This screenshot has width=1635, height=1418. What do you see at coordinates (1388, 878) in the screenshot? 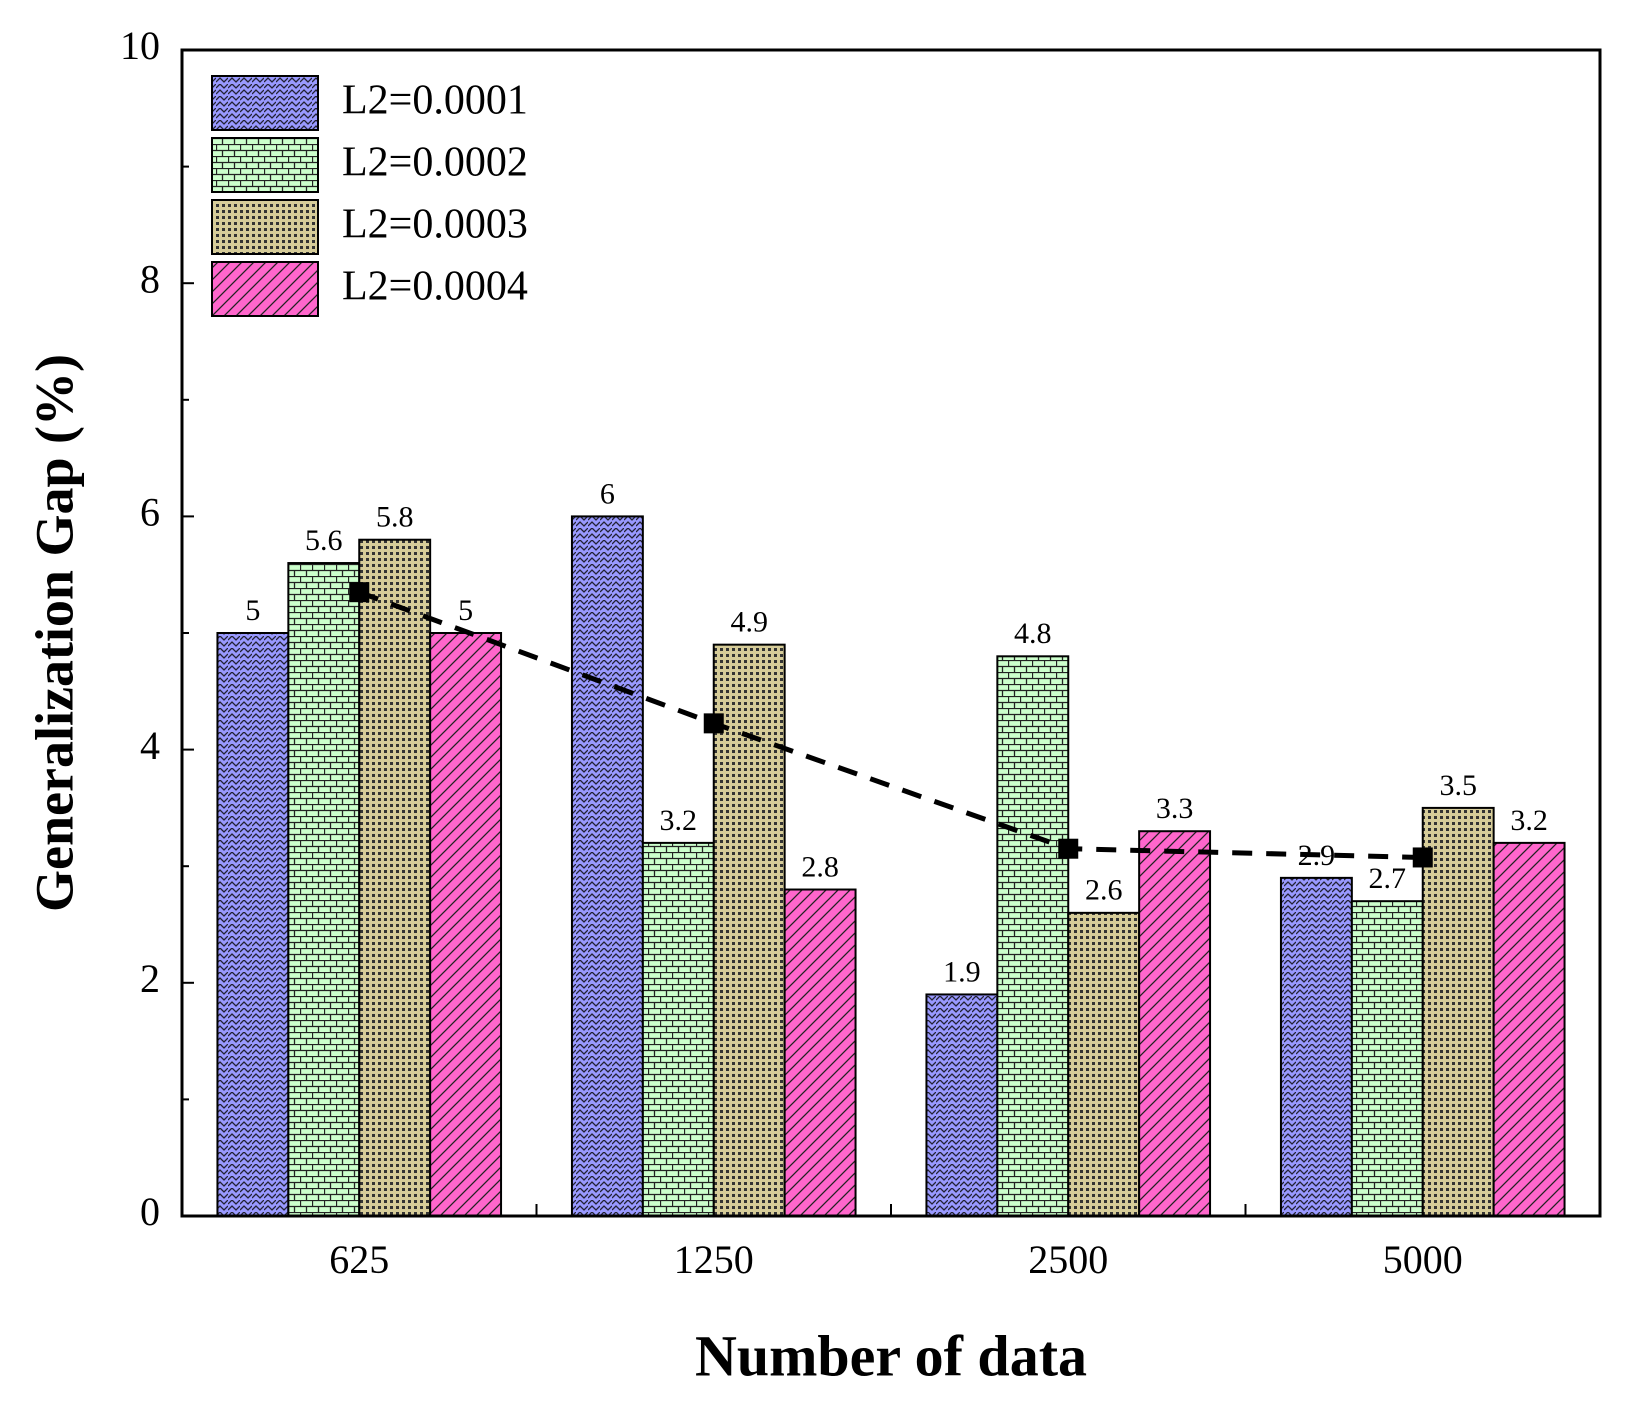
I see `data-label: 2.7` at bounding box center [1388, 878].